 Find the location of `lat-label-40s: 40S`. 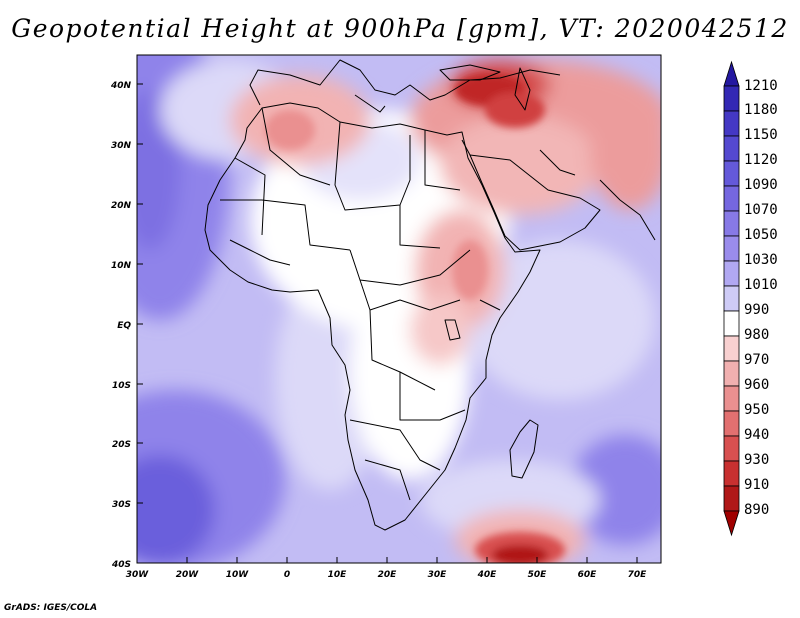

lat-label-40s: 40S is located at coordinates (121, 565).